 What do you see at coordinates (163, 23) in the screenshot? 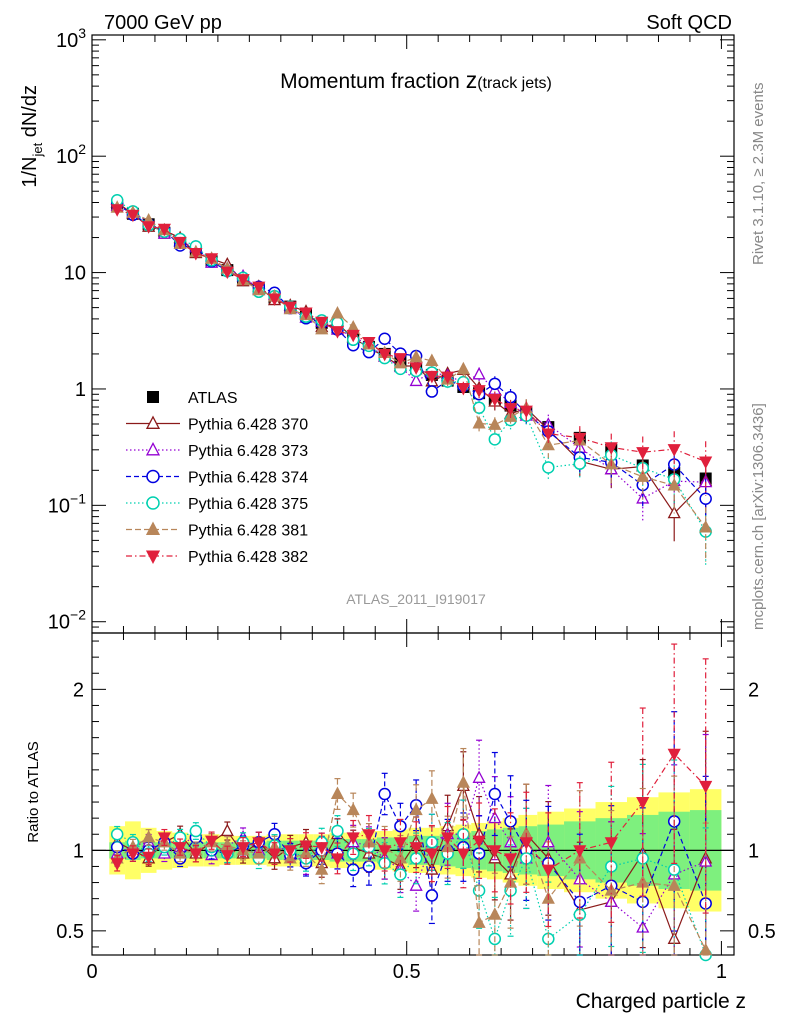
I see `header-left: 7000 GeV pp` at bounding box center [163, 23].